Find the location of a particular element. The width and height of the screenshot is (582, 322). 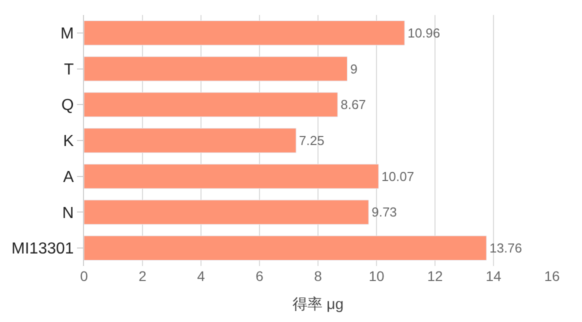

x-axis-title: 得率 μg is located at coordinates (318, 304).